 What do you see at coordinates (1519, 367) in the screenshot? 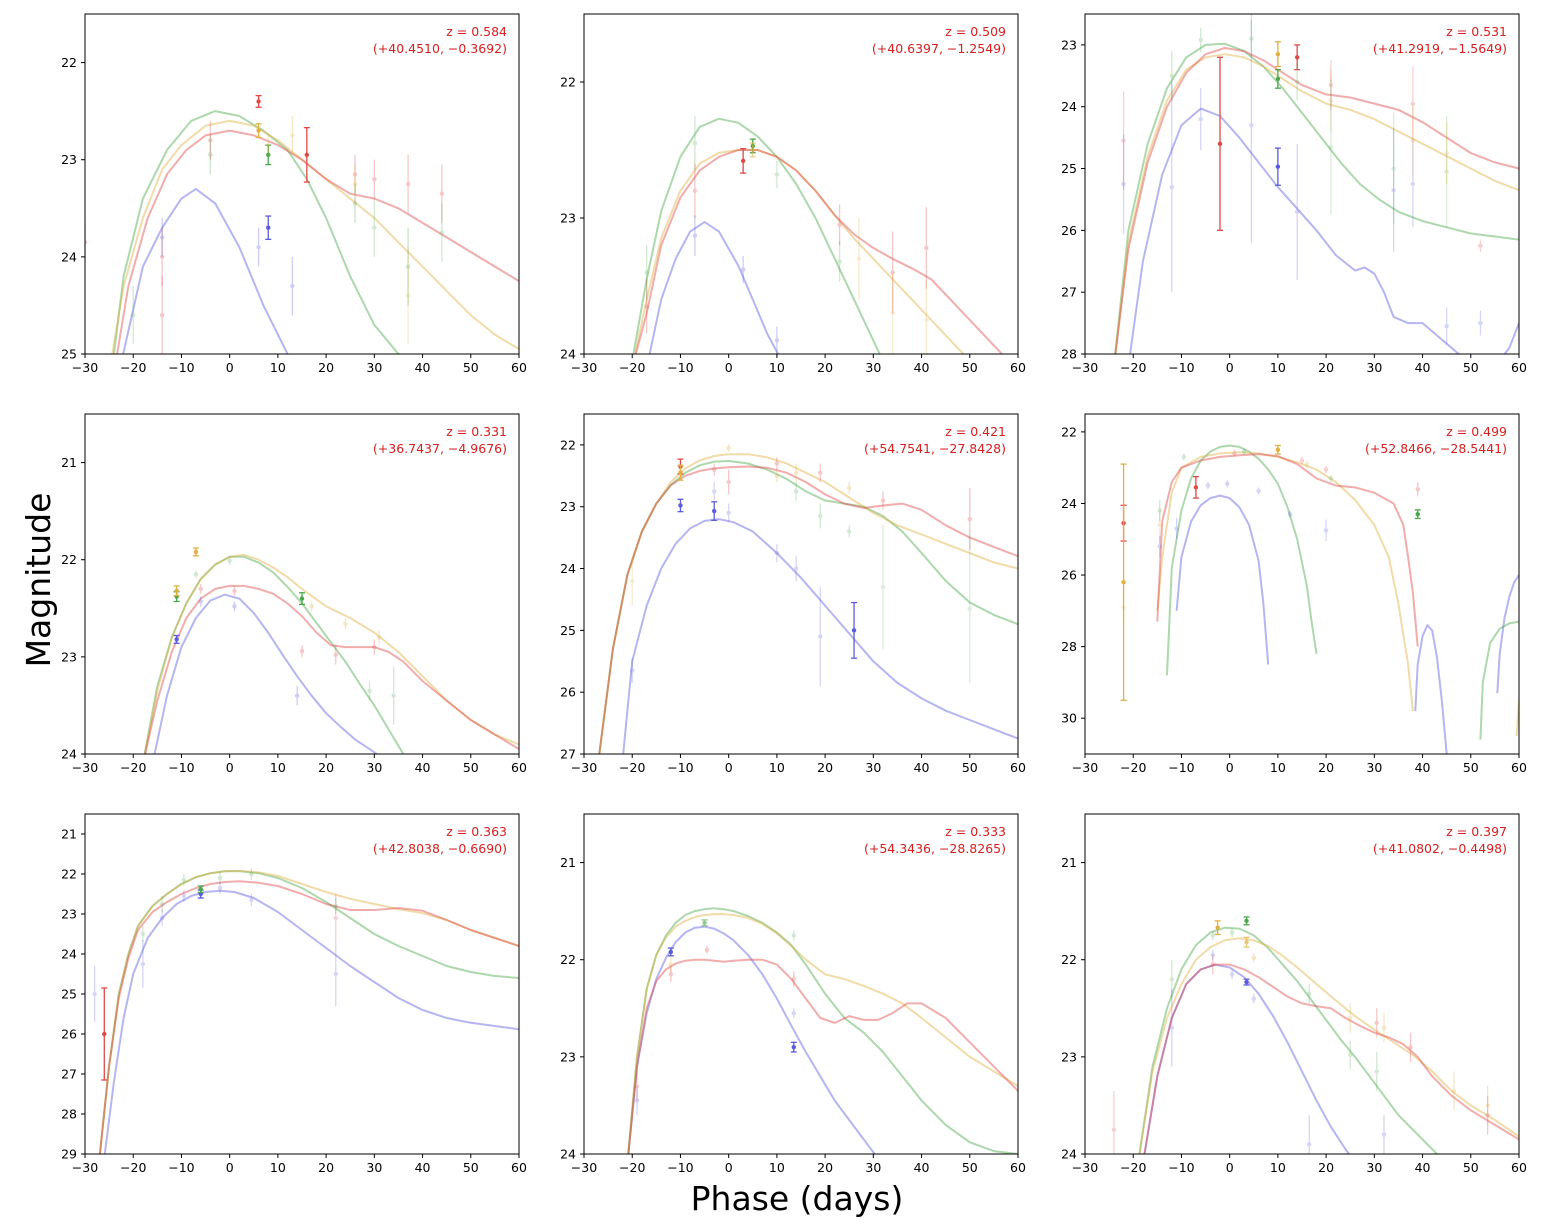
I see `x-tick-label: 60` at bounding box center [1519, 367].